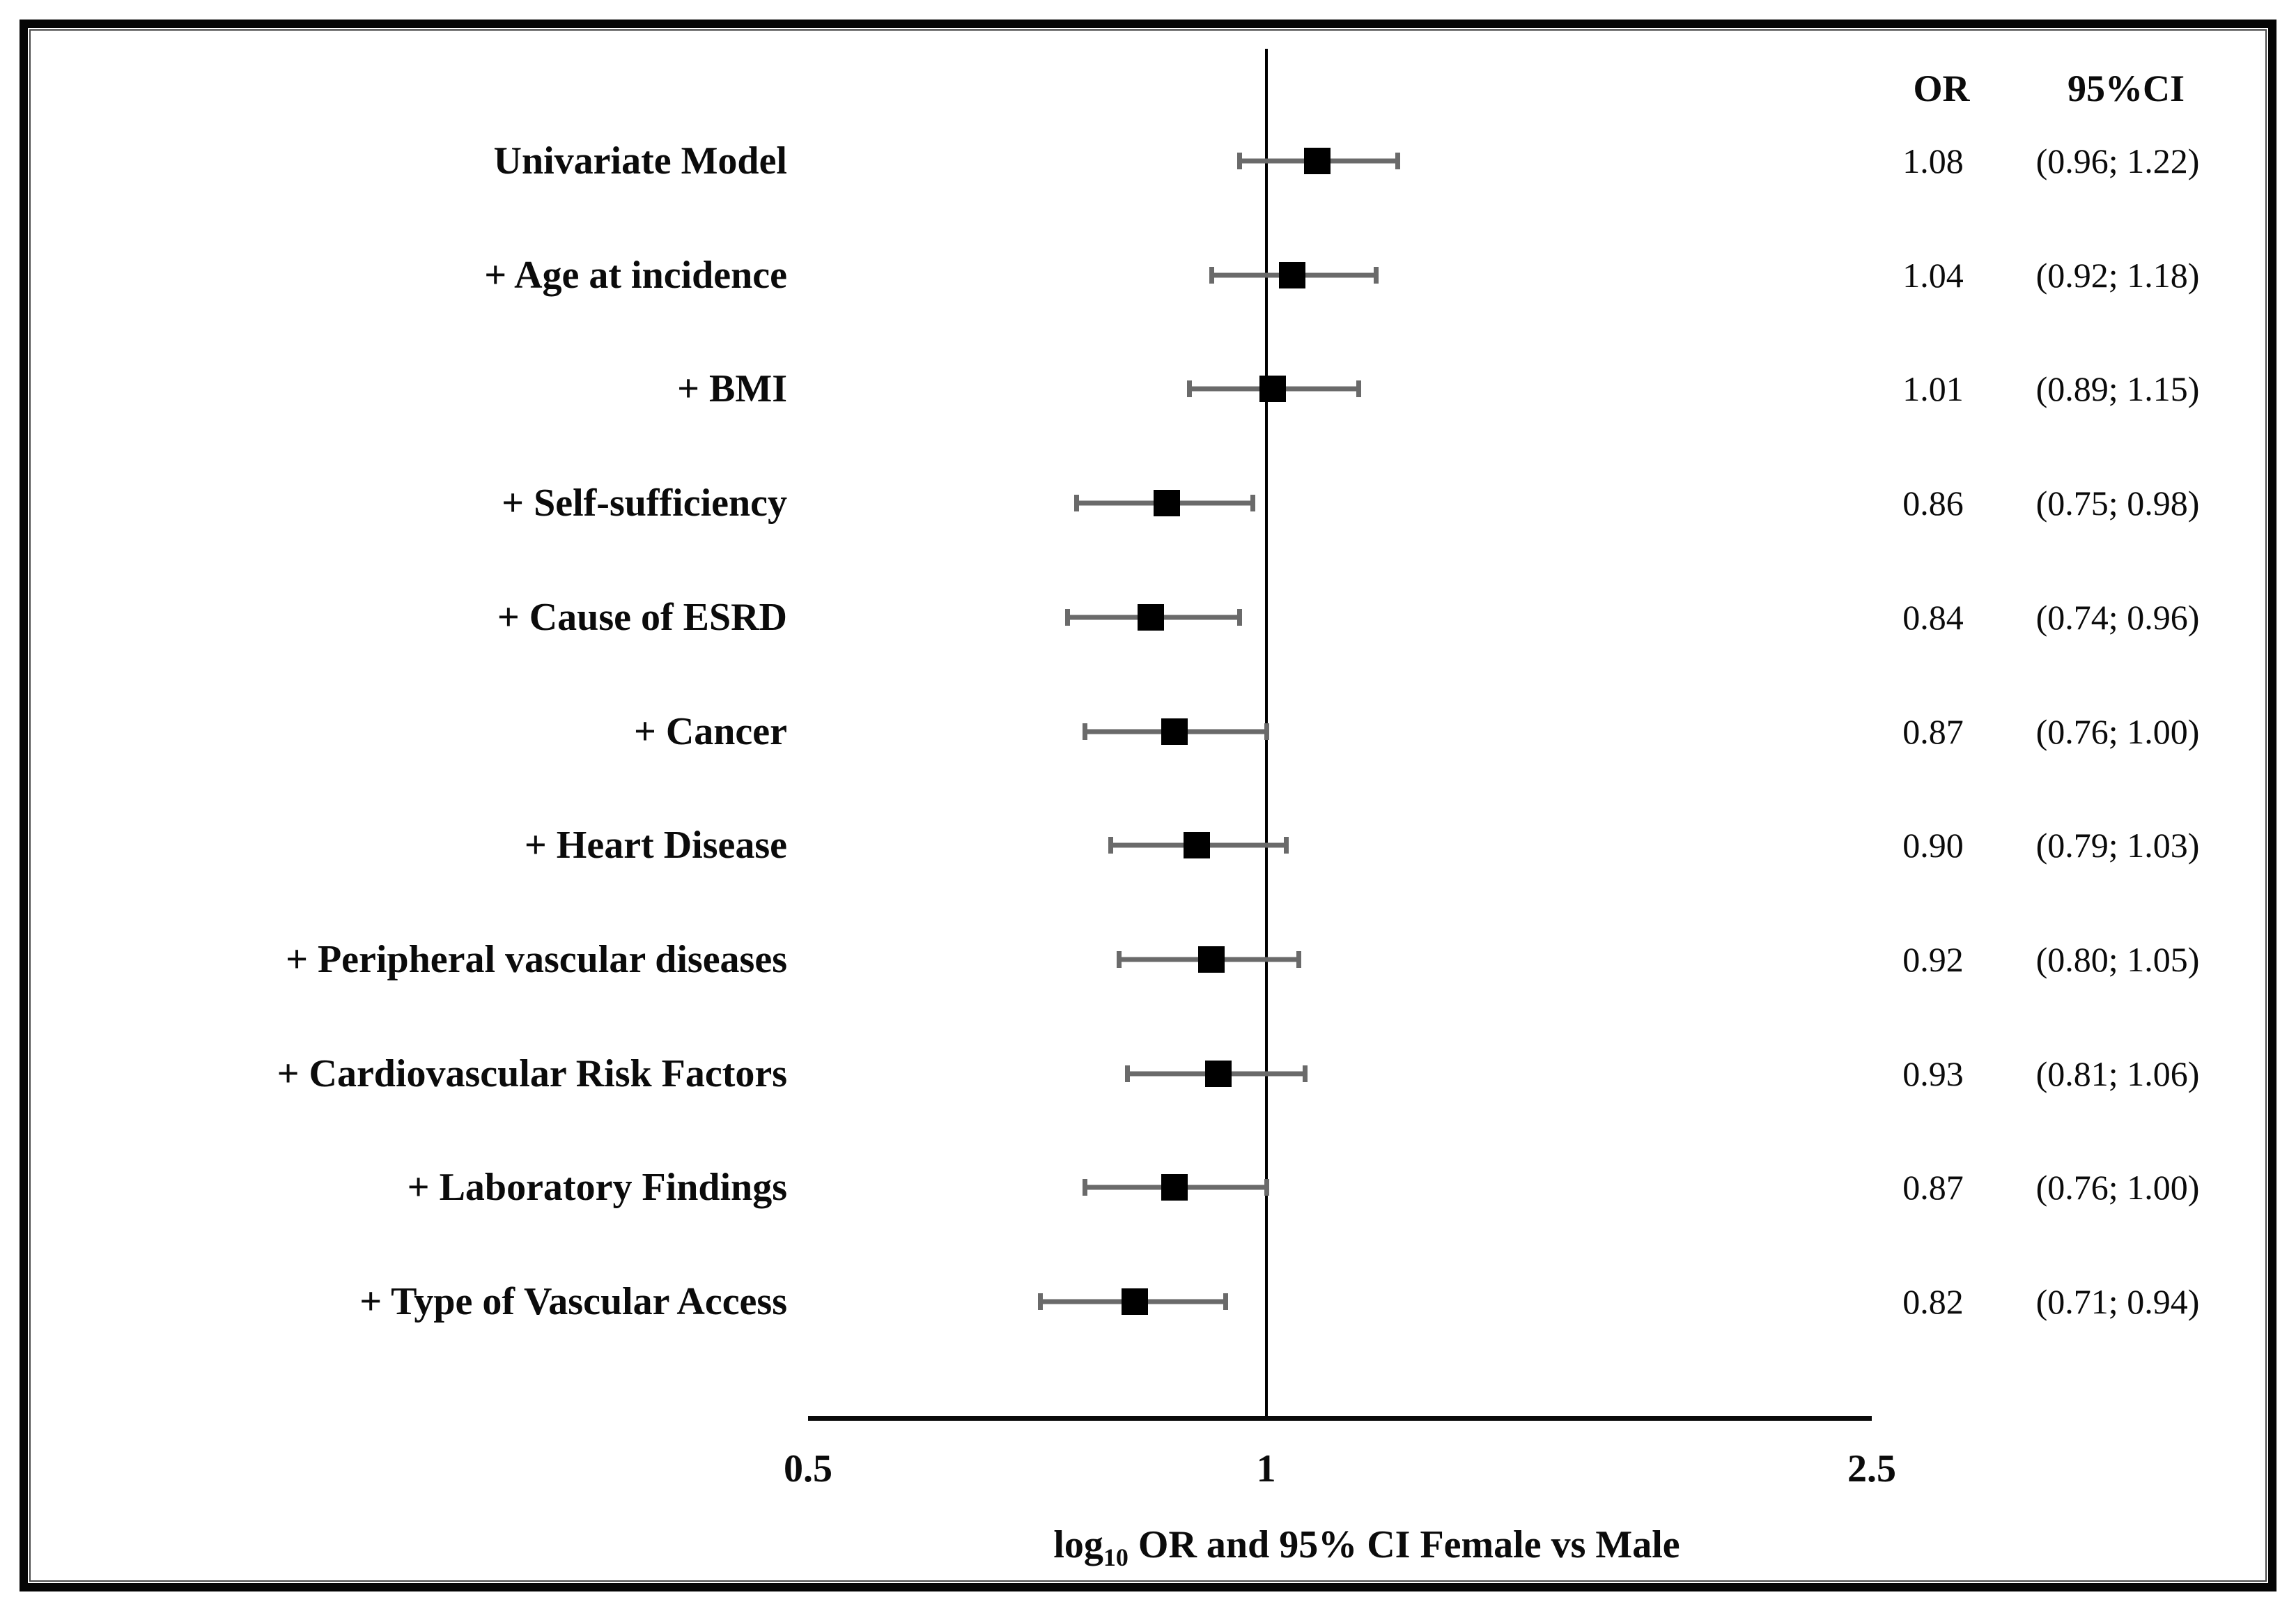  Describe the element at coordinates (536, 959) in the screenshot. I see `row-label: + Peripheral vascular diseases` at that location.